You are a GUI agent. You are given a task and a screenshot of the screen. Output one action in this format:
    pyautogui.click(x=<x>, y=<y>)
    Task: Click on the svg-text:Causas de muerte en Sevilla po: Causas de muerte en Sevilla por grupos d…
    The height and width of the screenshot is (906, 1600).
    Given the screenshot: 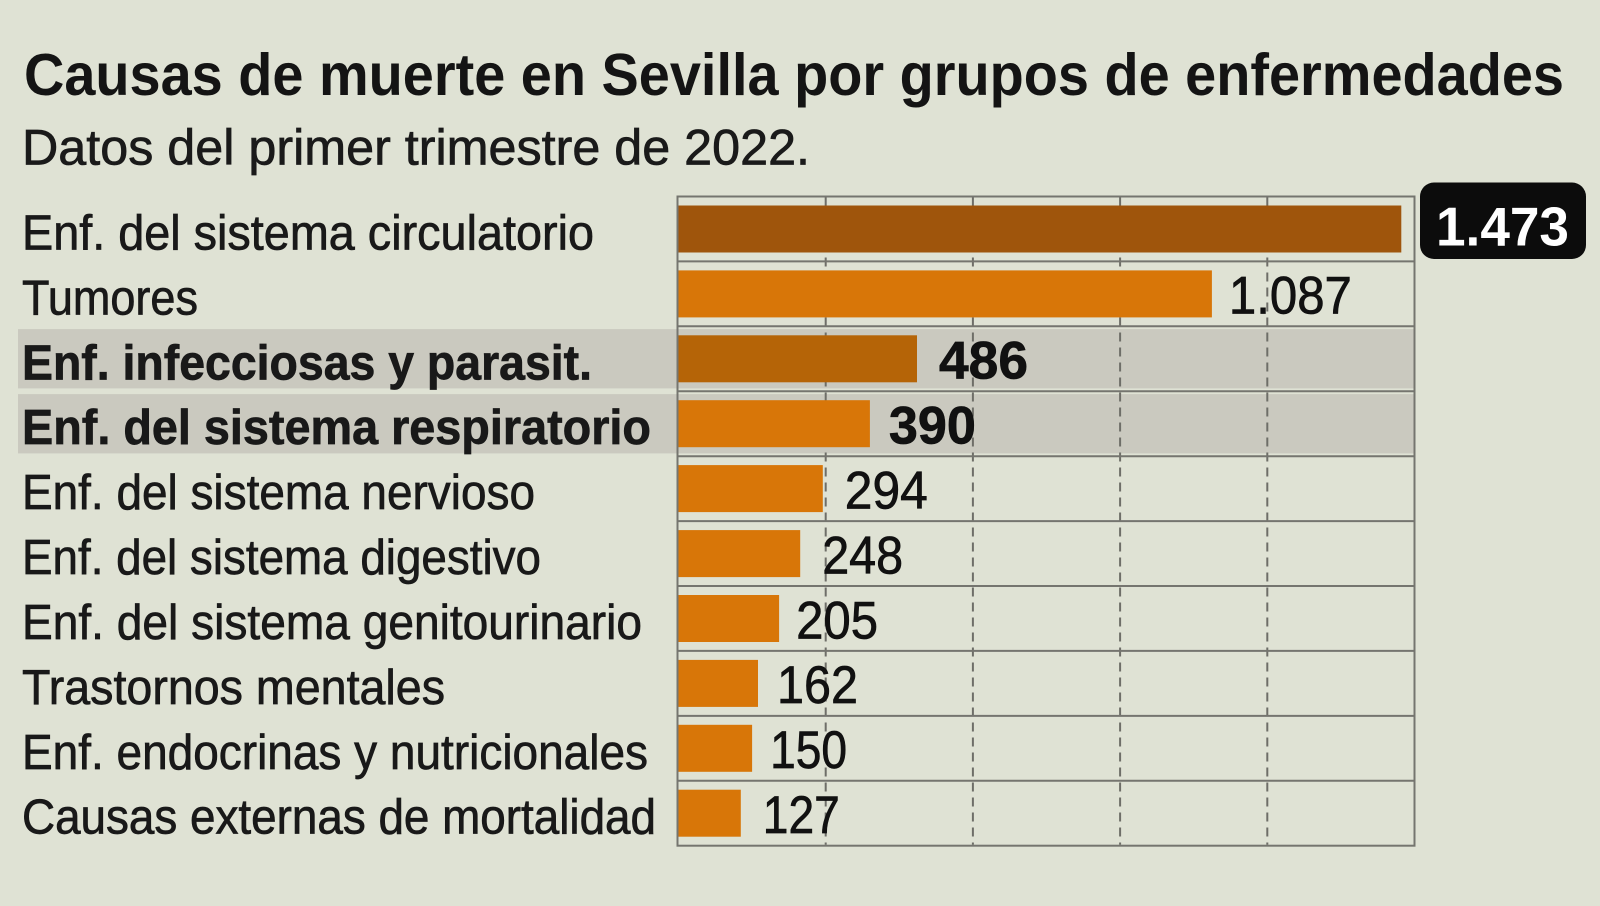 What is the action you would take?
    pyautogui.click(x=794, y=75)
    